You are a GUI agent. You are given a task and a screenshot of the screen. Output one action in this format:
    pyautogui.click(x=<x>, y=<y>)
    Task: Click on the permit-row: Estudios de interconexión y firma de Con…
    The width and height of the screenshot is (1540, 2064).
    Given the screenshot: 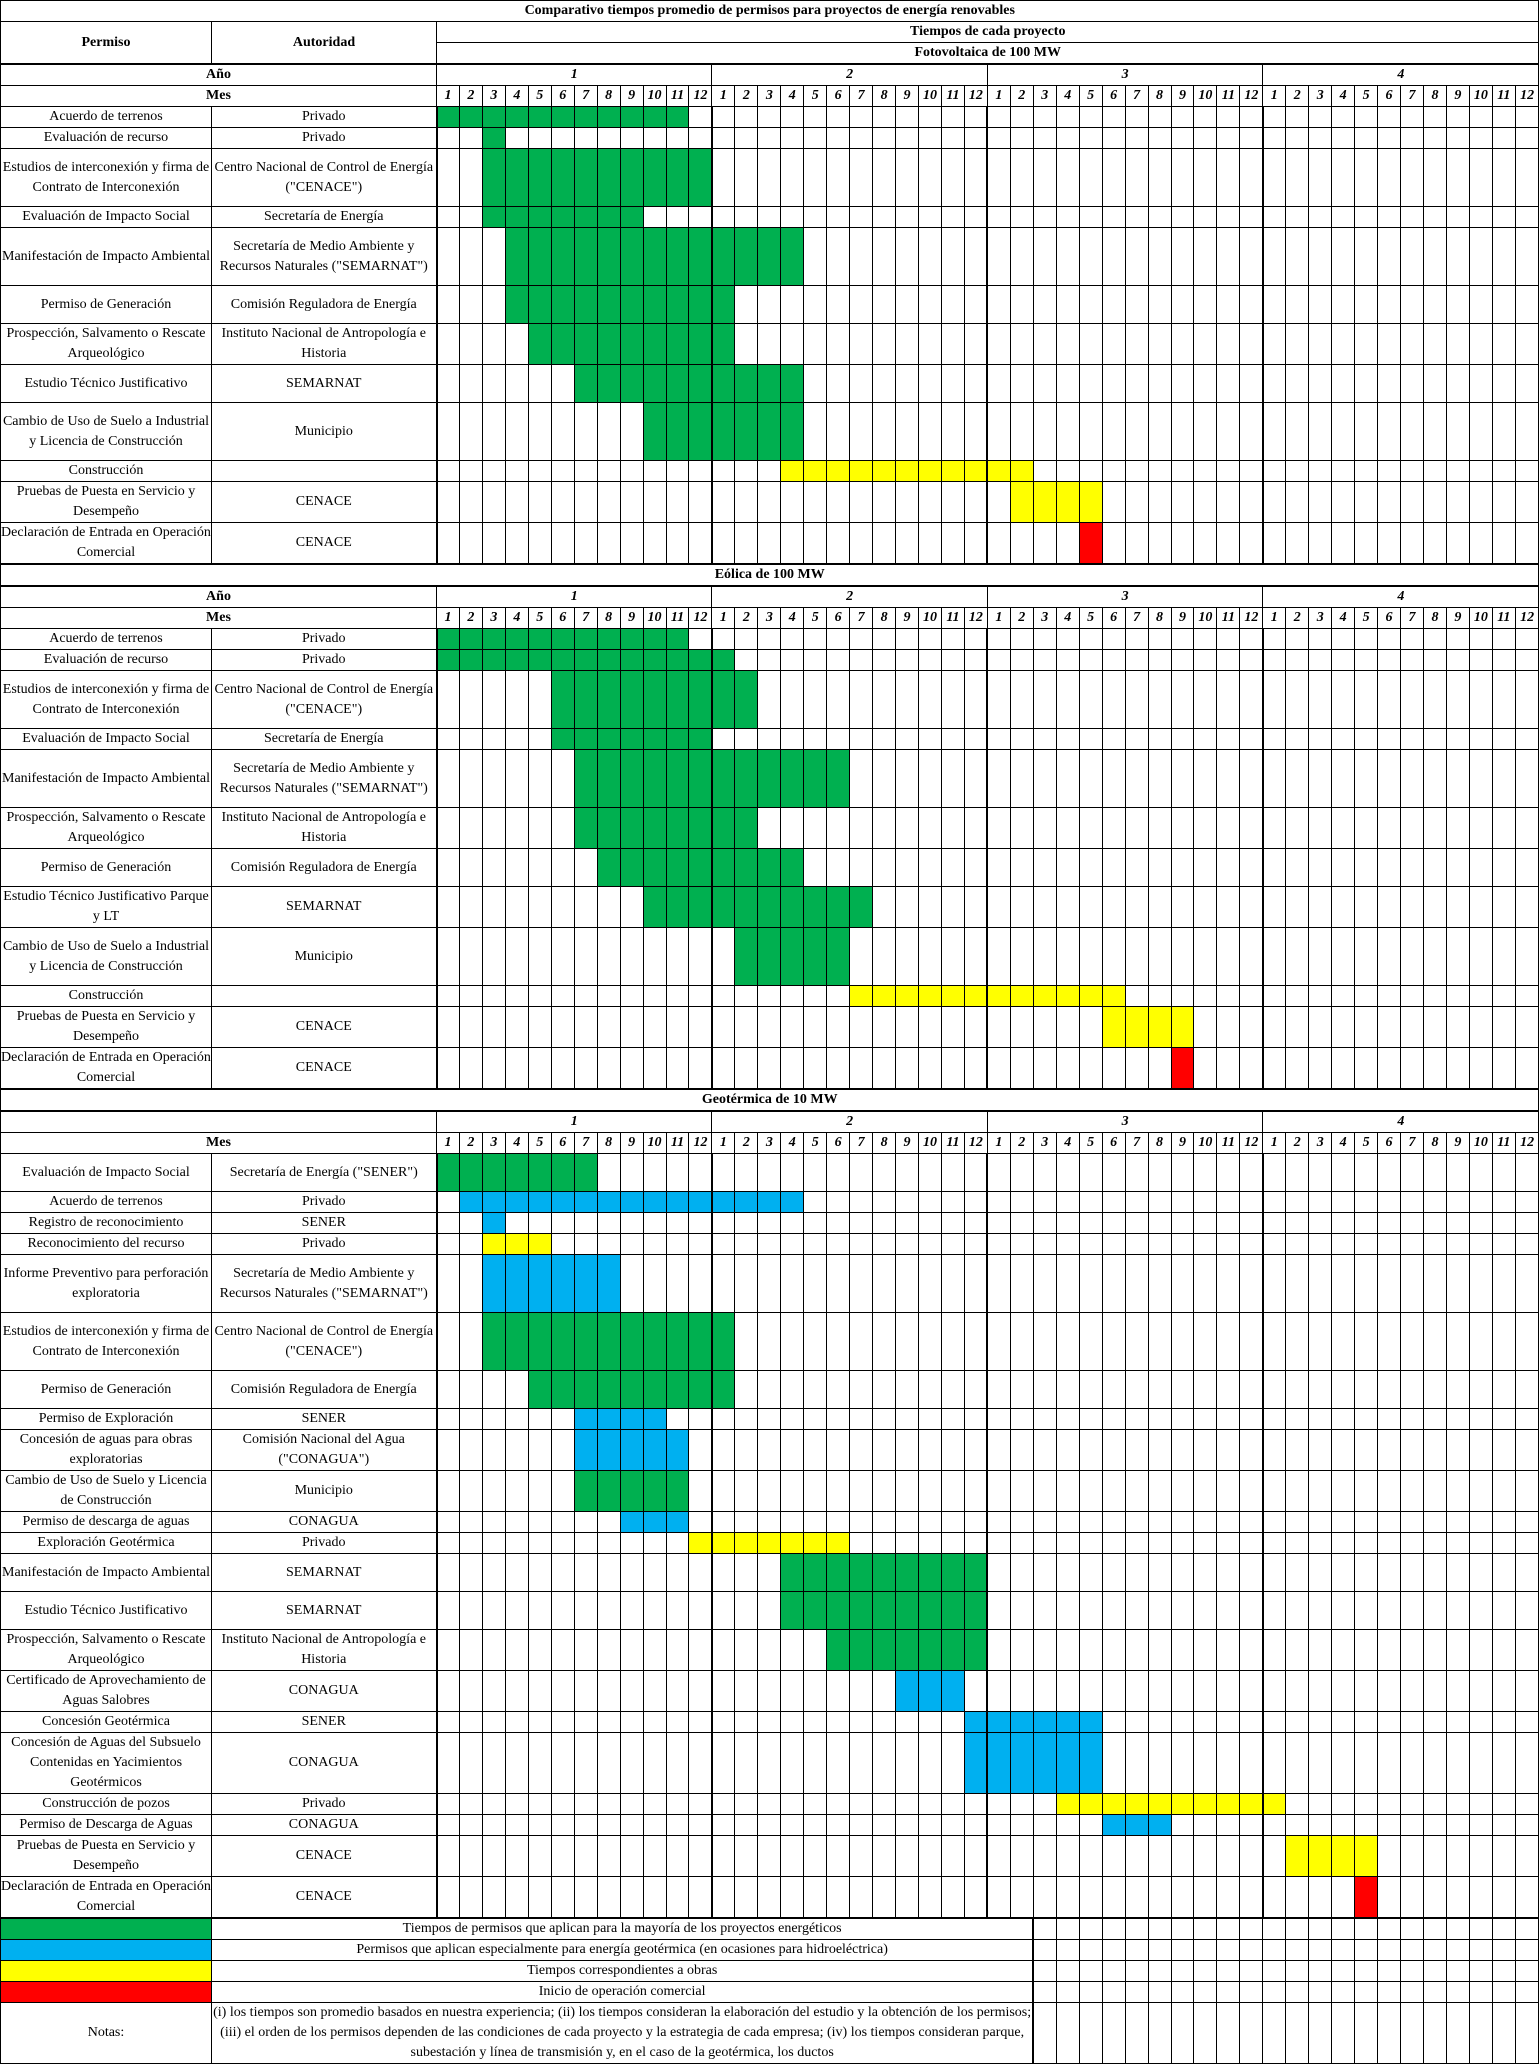 What is the action you would take?
    pyautogui.click(x=770, y=177)
    